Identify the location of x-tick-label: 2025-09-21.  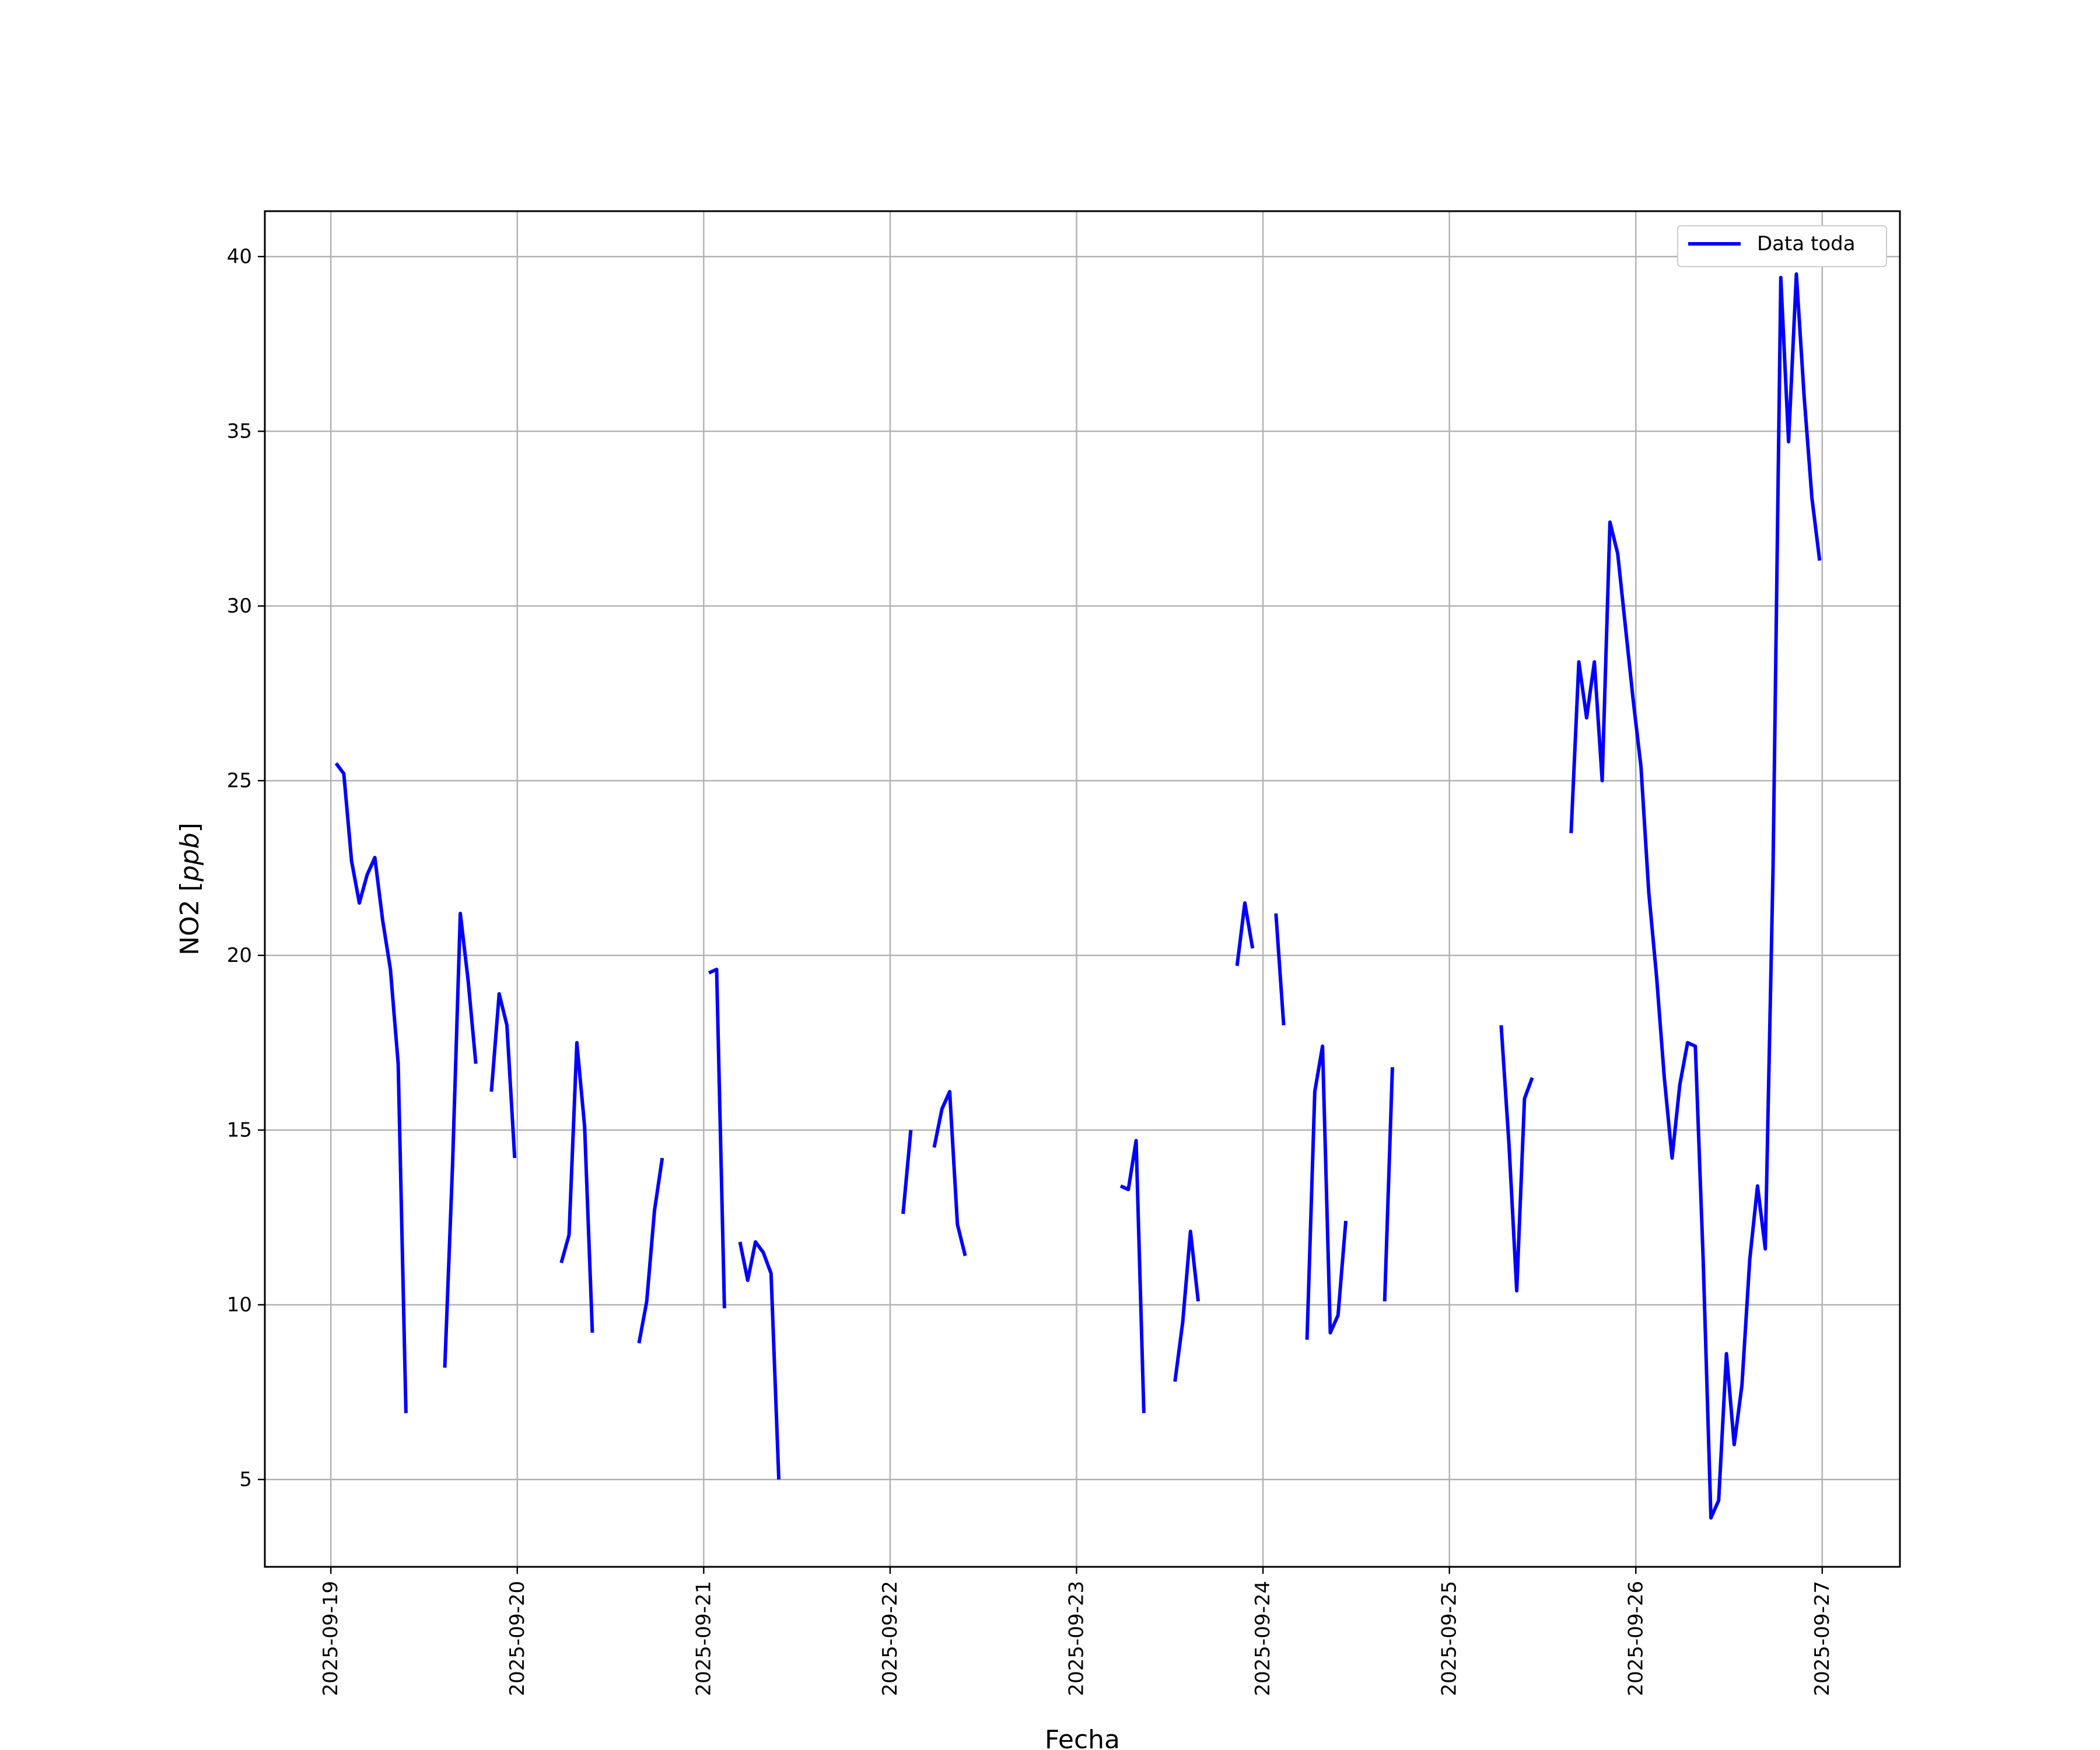
(703, 1638).